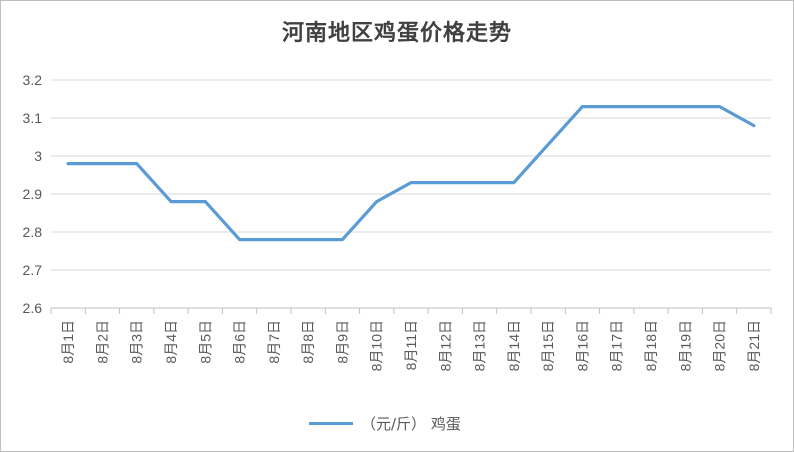 The height and width of the screenshot is (452, 794). Describe the element at coordinates (33, 270) in the screenshot. I see `y-tick-label: 2.7` at that location.